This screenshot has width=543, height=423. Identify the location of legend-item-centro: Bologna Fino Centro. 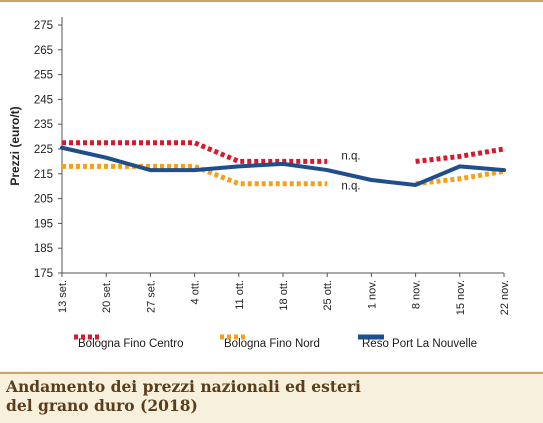
(127, 344).